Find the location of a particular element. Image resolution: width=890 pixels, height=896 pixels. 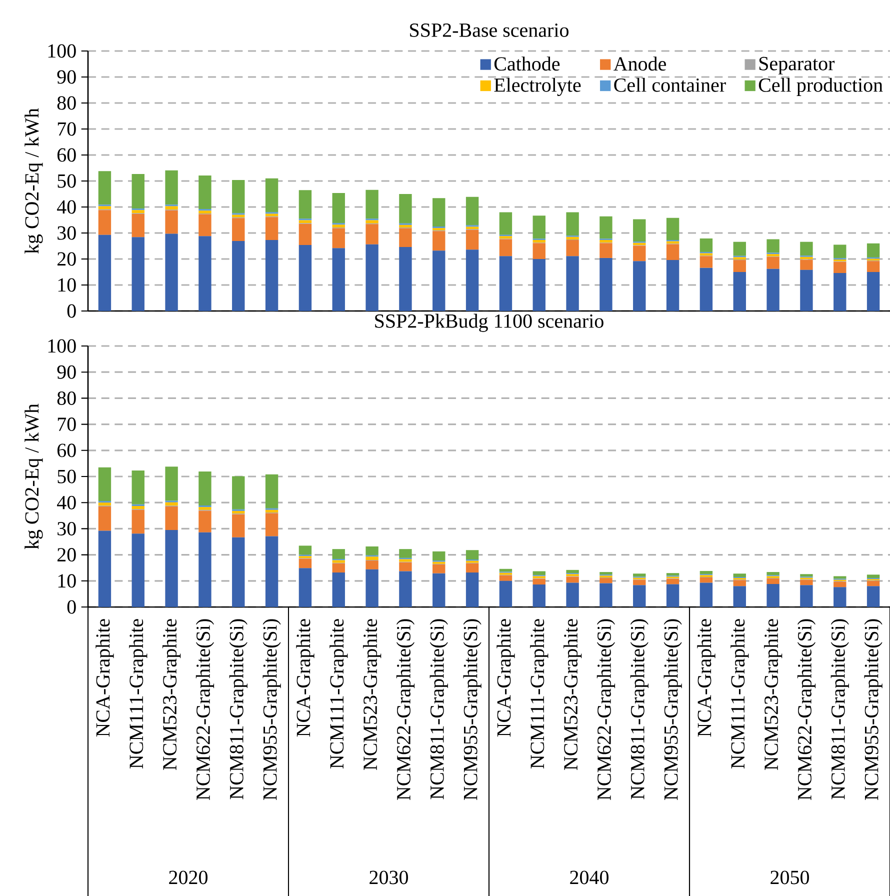

chart-title: SSP2-Base scenario is located at coordinates (489, 30).